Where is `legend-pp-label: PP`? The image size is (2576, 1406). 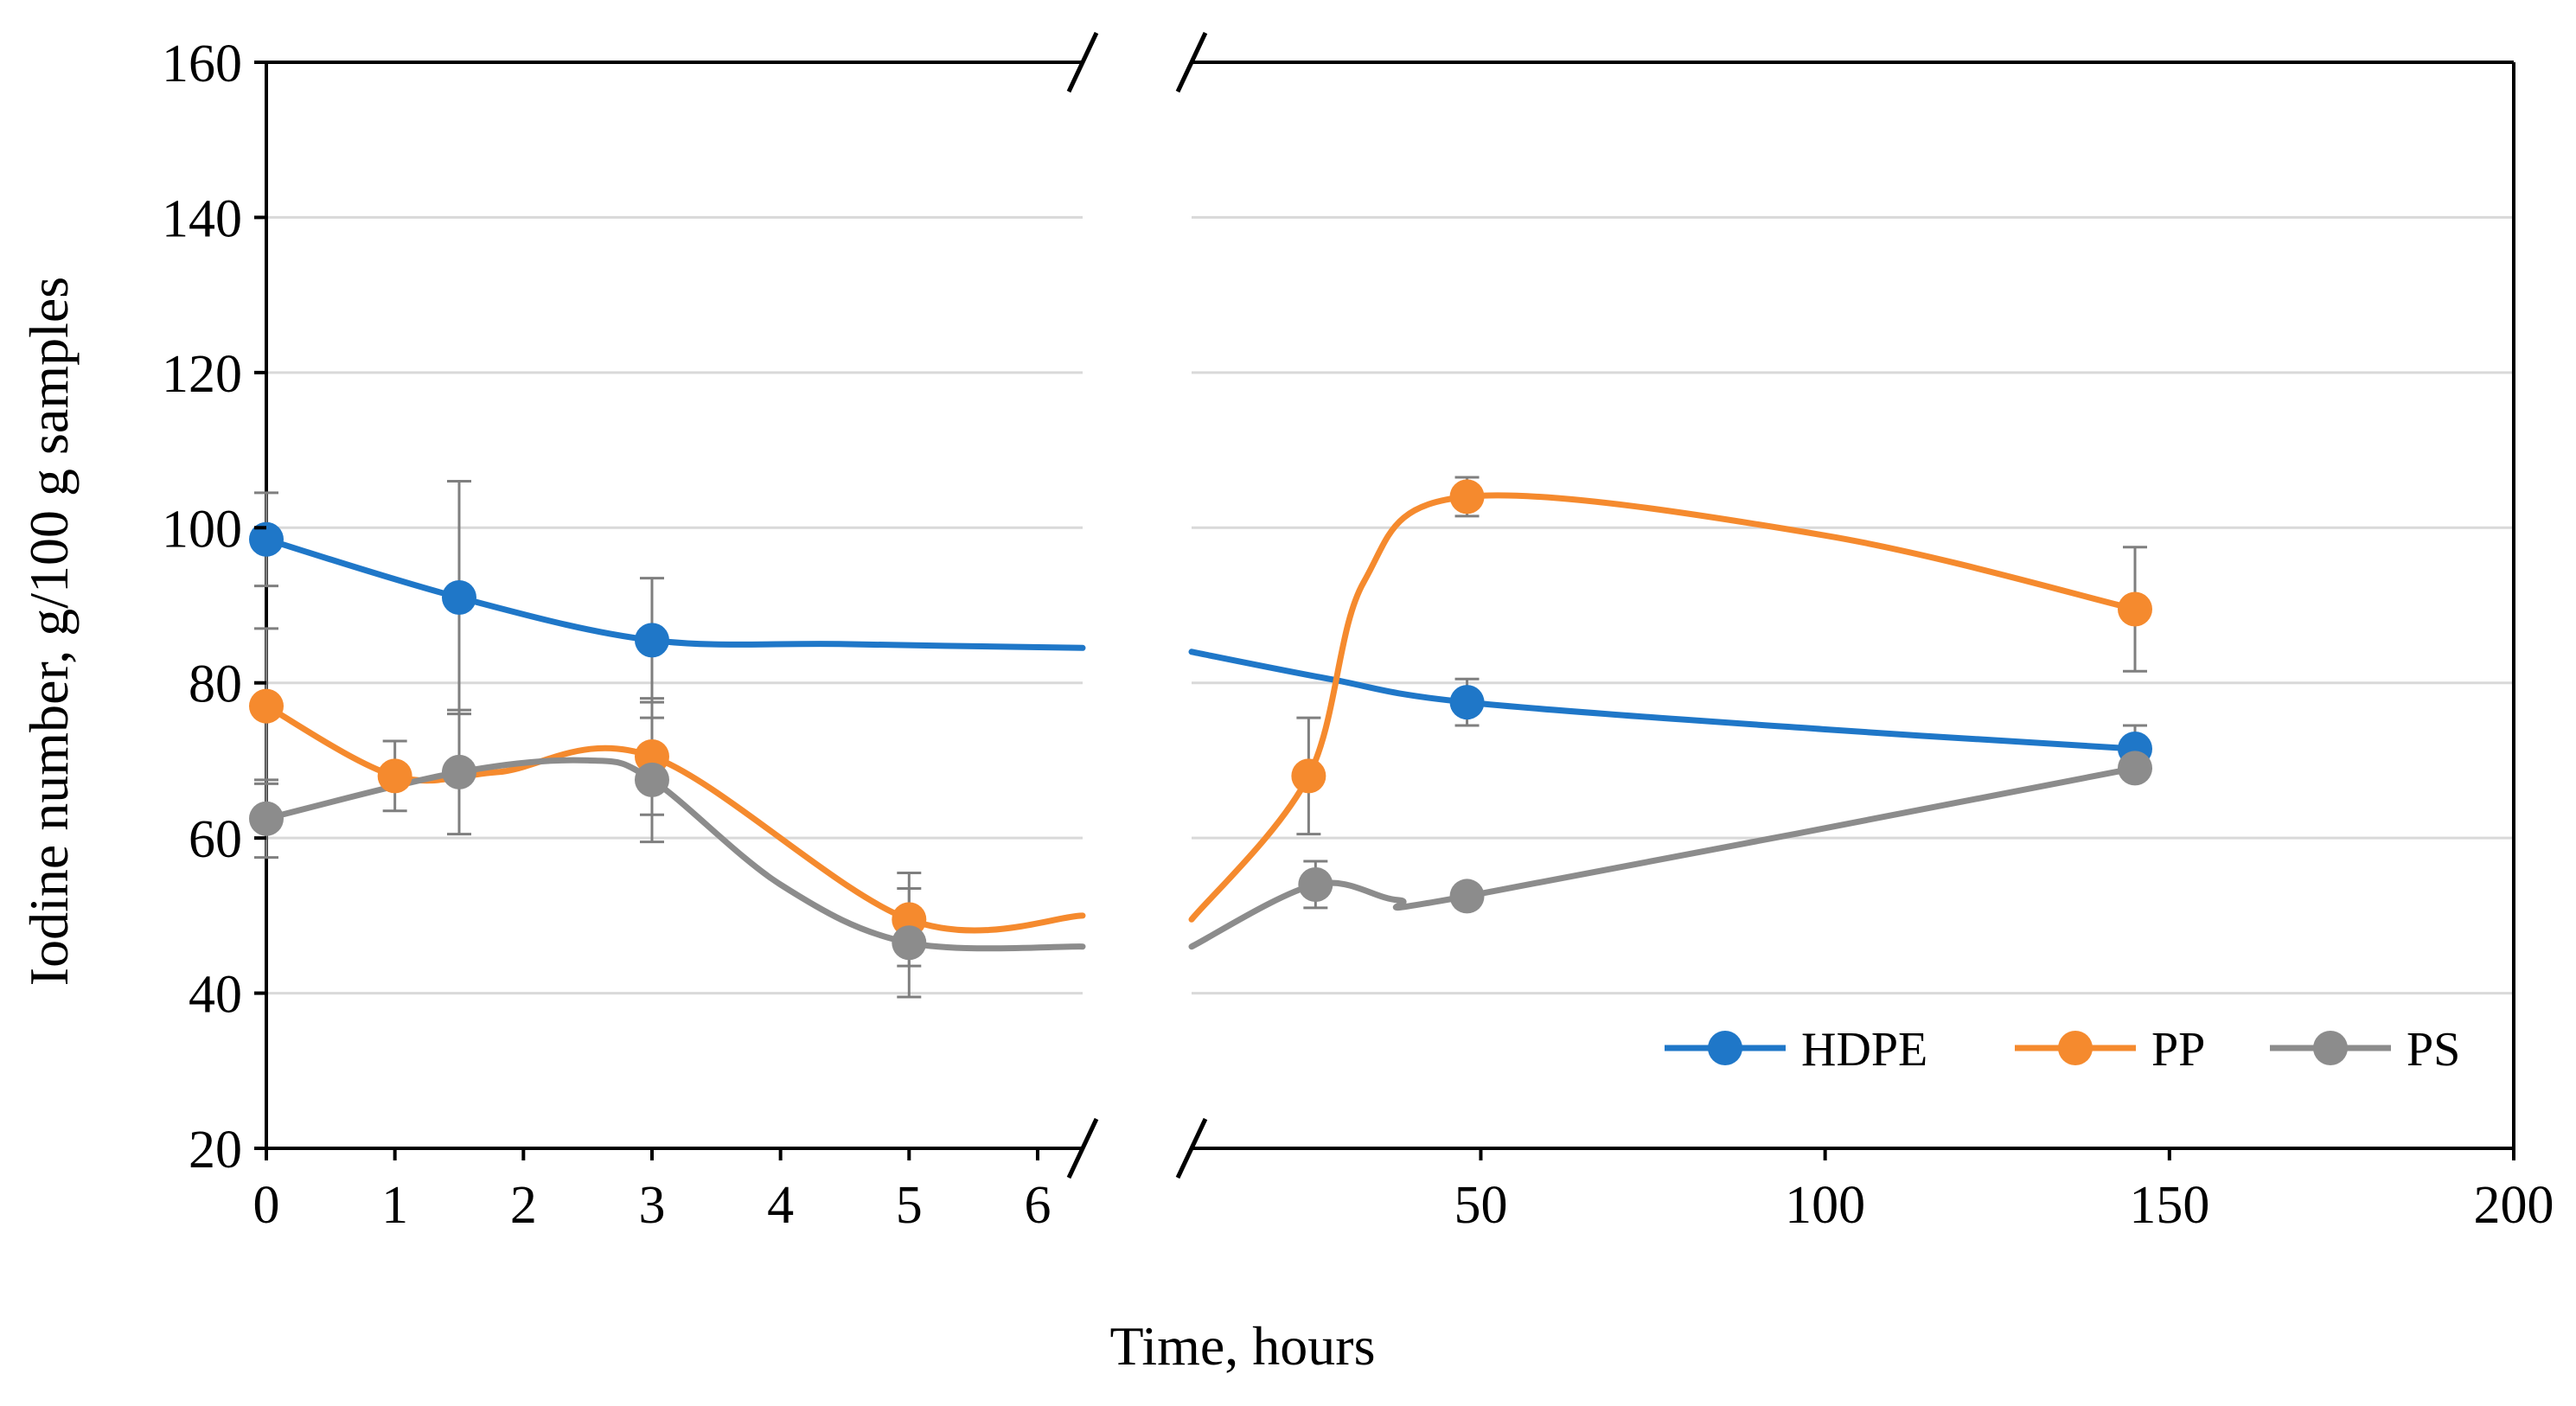 legend-pp-label: PP is located at coordinates (2178, 1050).